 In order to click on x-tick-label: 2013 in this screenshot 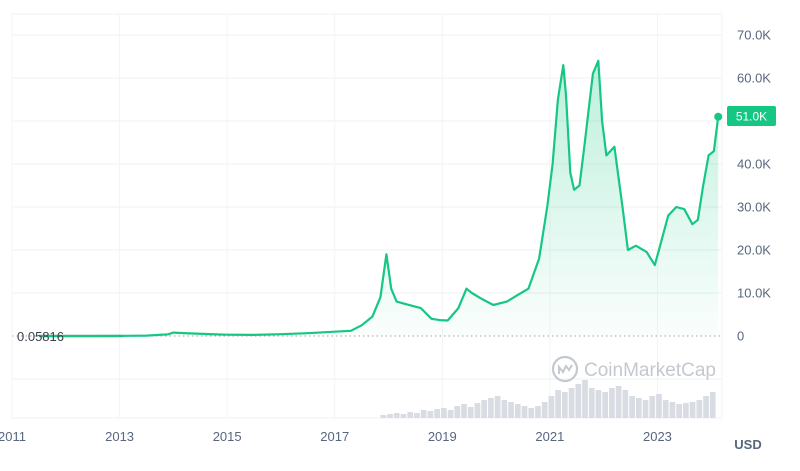, I will do `click(119, 436)`.